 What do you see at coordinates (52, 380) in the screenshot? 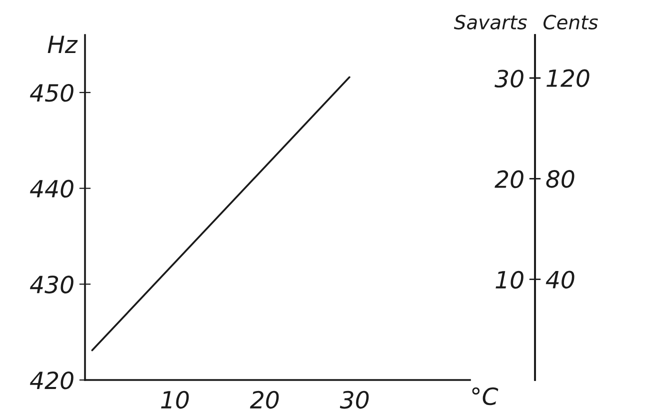
I see `y-tick-label: 420` at bounding box center [52, 380].